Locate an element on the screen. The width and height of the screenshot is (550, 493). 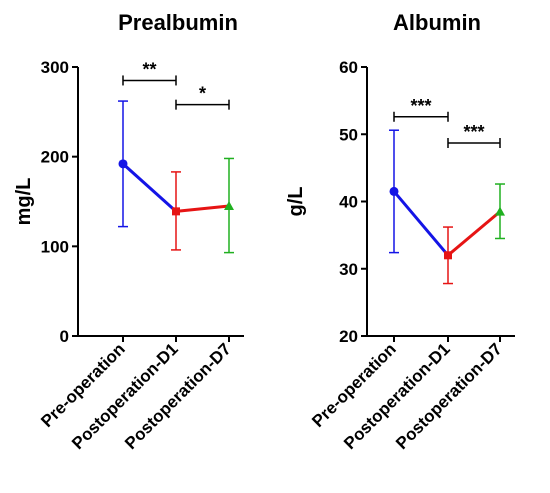
y-tick-label: 0 is located at coordinates (64, 336).